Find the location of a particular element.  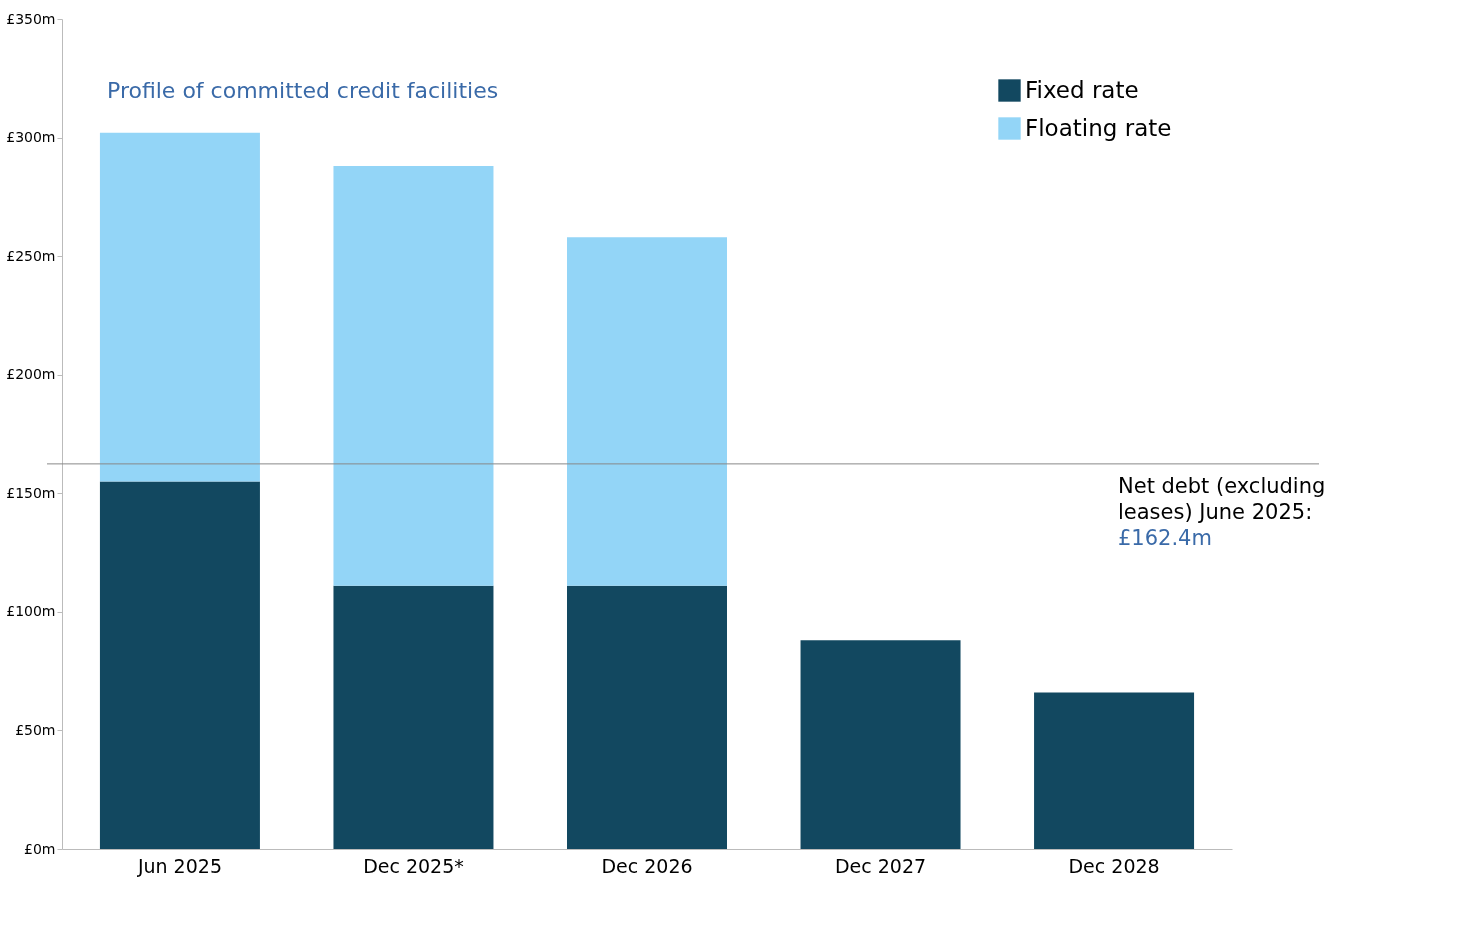

y-tick-label: £200m is located at coordinates (31, 374).